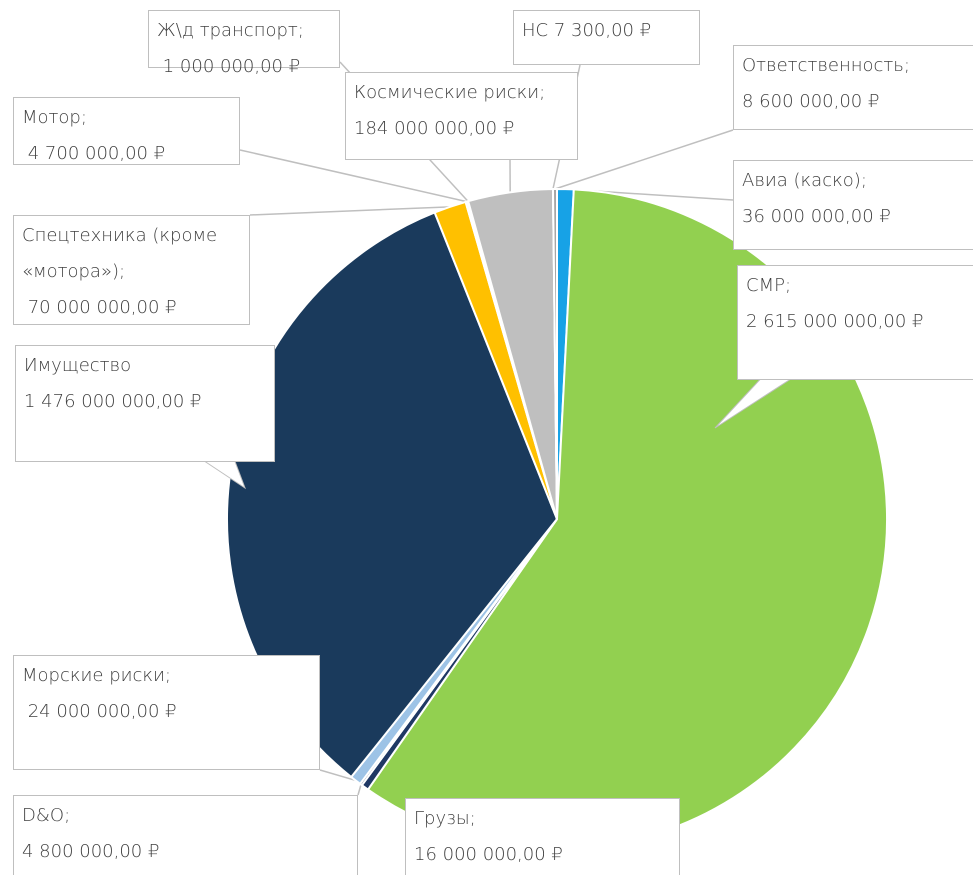 Image resolution: width=973 pixels, height=875 pixels. I want to click on data-label: Космические риски; 184 000 000,00 ₽, so click(461, 116).